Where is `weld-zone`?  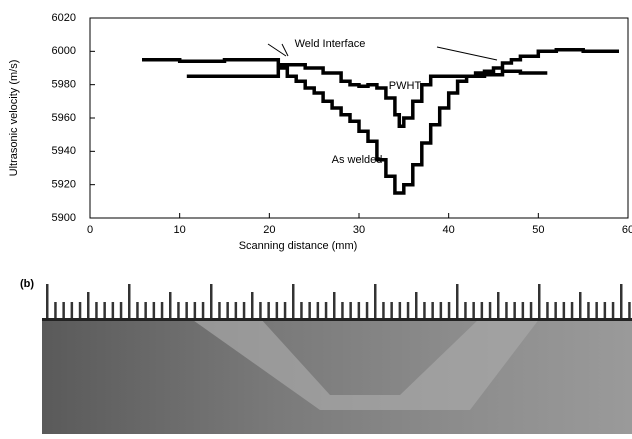 weld-zone is located at coordinates (365, 364).